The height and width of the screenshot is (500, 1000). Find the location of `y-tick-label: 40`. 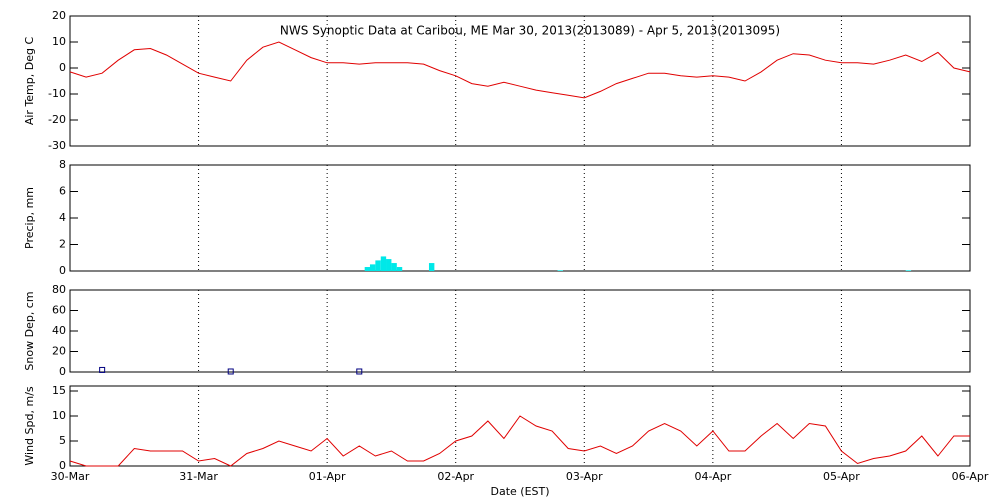

y-tick-label: 40 is located at coordinates (59, 330).